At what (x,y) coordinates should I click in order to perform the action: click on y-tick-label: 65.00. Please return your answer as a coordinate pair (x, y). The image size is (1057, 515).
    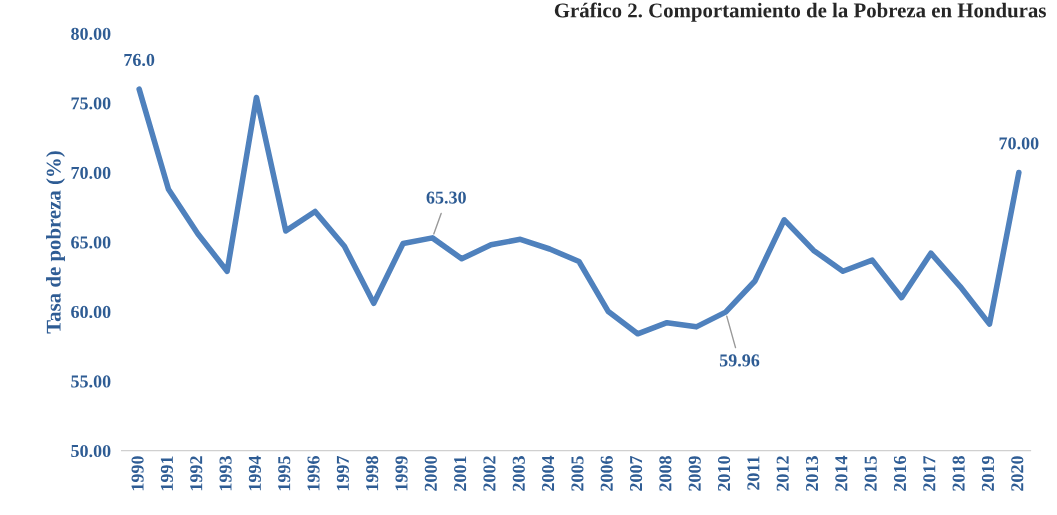
    Looking at the image, I should click on (91, 242).